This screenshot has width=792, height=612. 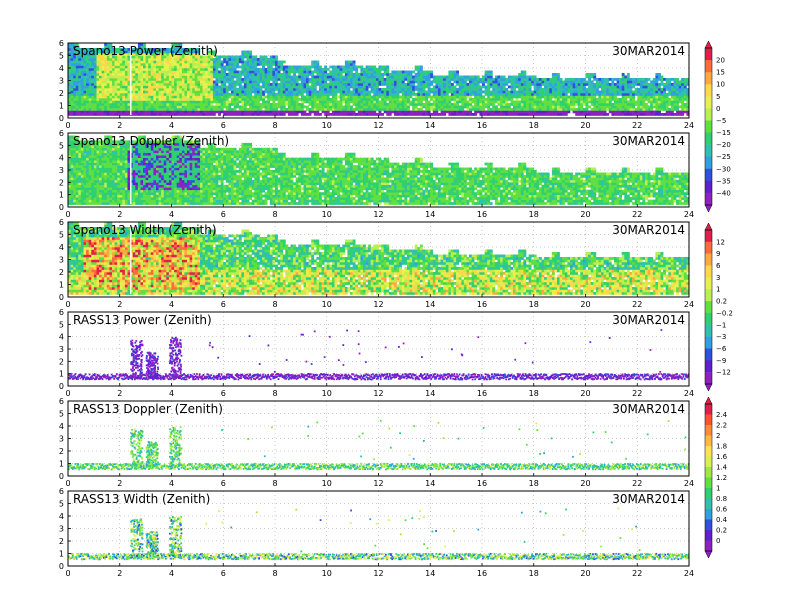 What do you see at coordinates (482, 125) in the screenshot?
I see `x-tick-label: 16` at bounding box center [482, 125].